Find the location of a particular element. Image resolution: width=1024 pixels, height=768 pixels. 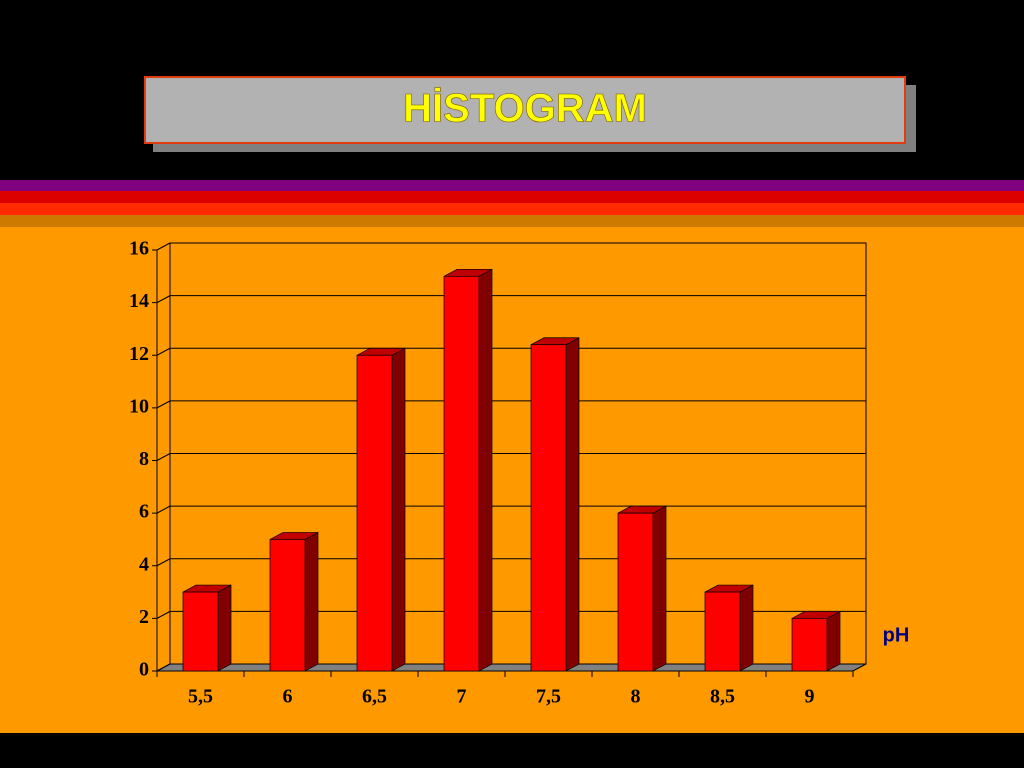

title-box is located at coordinates (525, 110).